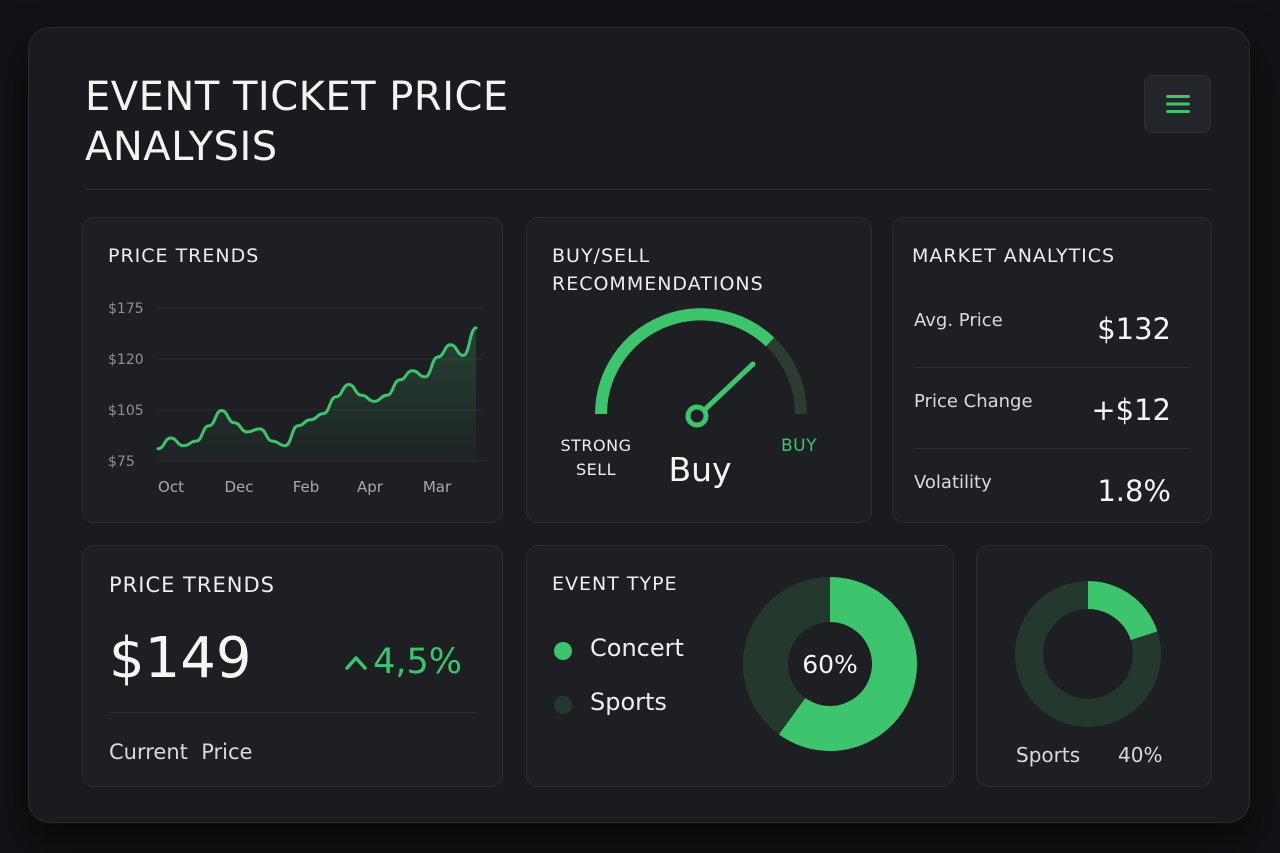 The width and height of the screenshot is (1280, 853). What do you see at coordinates (171, 487) in the screenshot?
I see `x-tick-label: Oct` at bounding box center [171, 487].